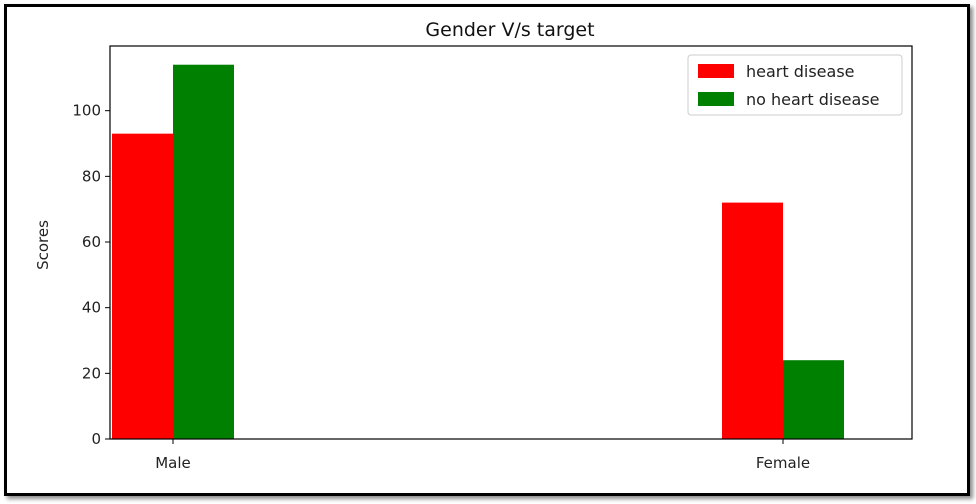 This screenshot has width=976, height=504. I want to click on legend: heart disease no heart disease, so click(795, 85).